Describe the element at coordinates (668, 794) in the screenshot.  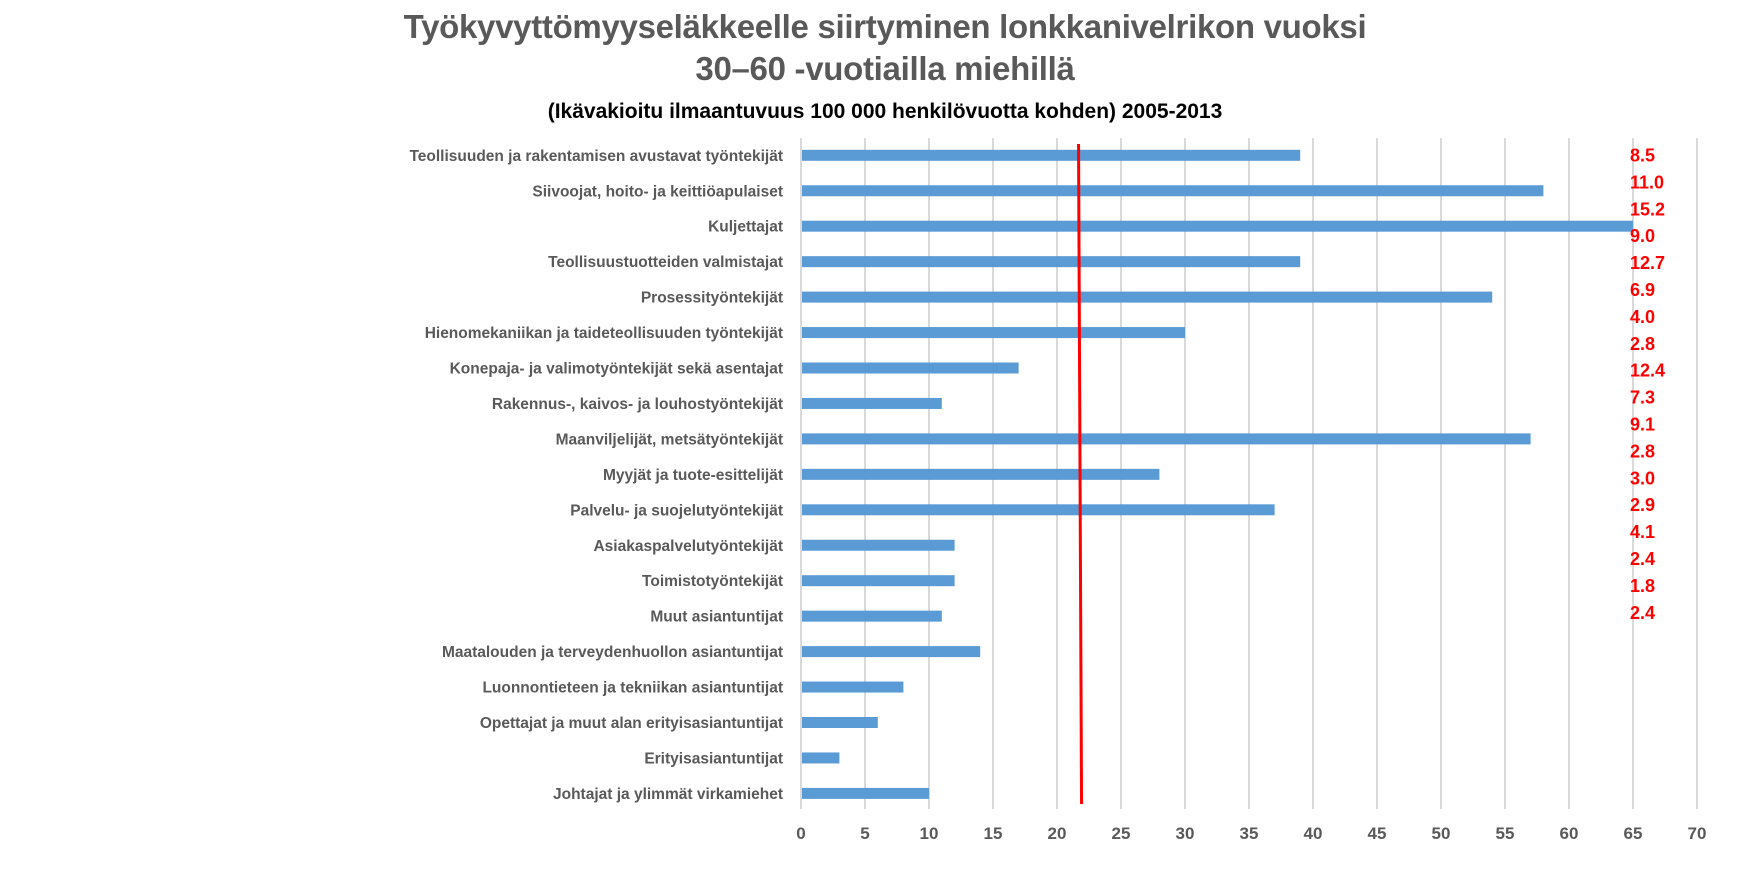
I see `category-label: Johtajat ja ylimmät virkamiehet` at that location.